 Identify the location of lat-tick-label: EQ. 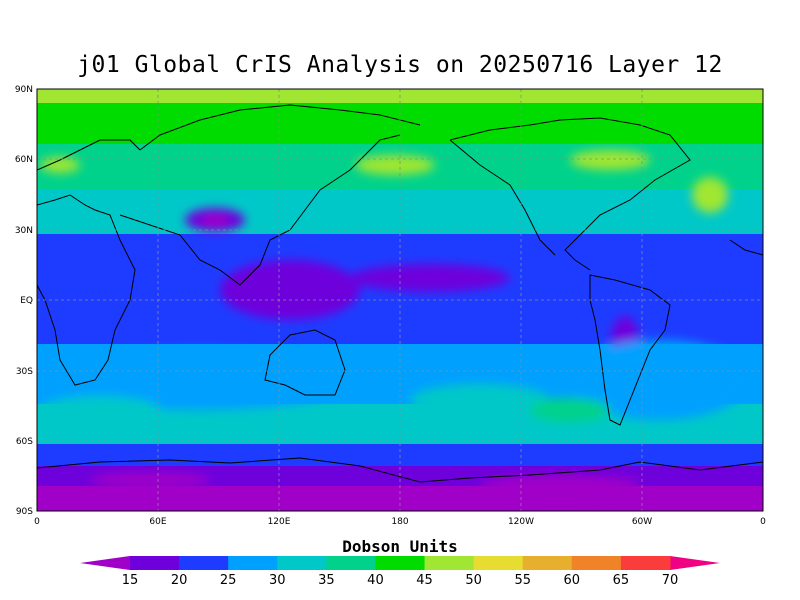
(26, 301).